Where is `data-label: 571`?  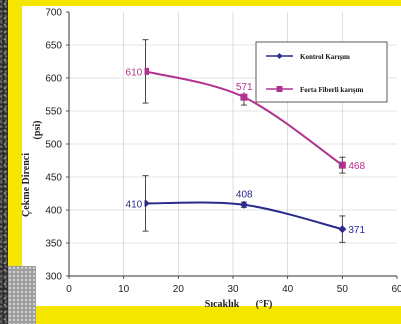
data-label: 571 is located at coordinates (244, 87).